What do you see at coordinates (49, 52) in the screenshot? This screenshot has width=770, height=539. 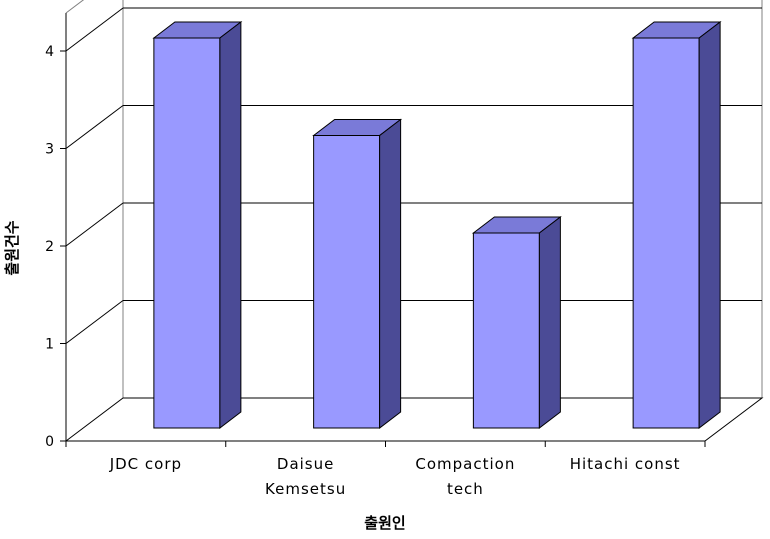 I see `y-tick-label: 4` at bounding box center [49, 52].